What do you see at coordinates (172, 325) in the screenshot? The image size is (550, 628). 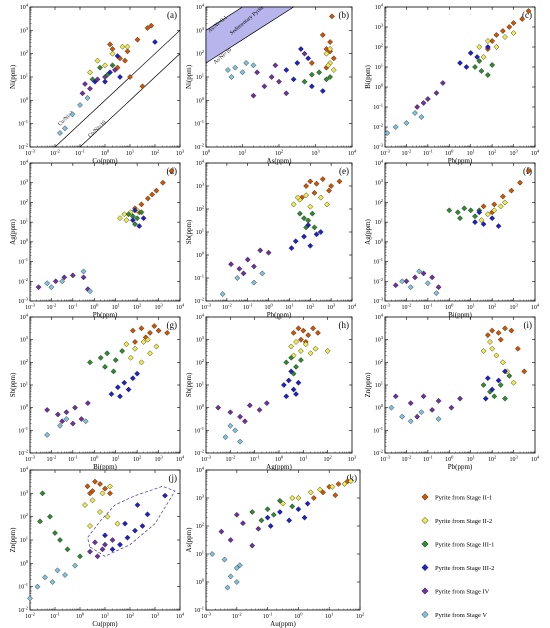 I see `panel-label: (g)` at bounding box center [172, 325].